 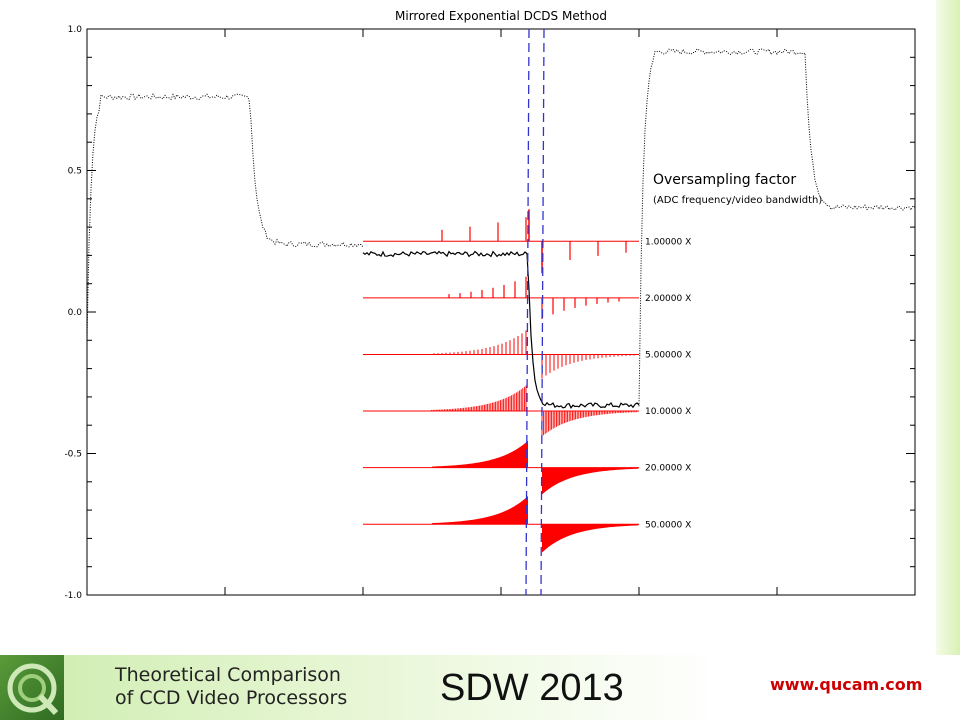 I want to click on weight-series-3: 10.0000 X, so click(x=527, y=411).